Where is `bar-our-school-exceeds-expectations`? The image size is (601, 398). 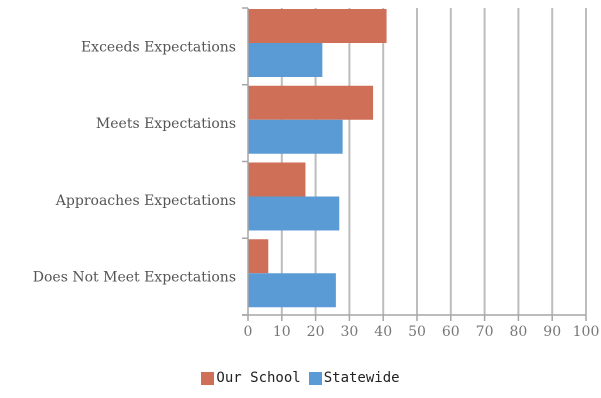
bar-our-school-exceeds-expectations is located at coordinates (317, 26).